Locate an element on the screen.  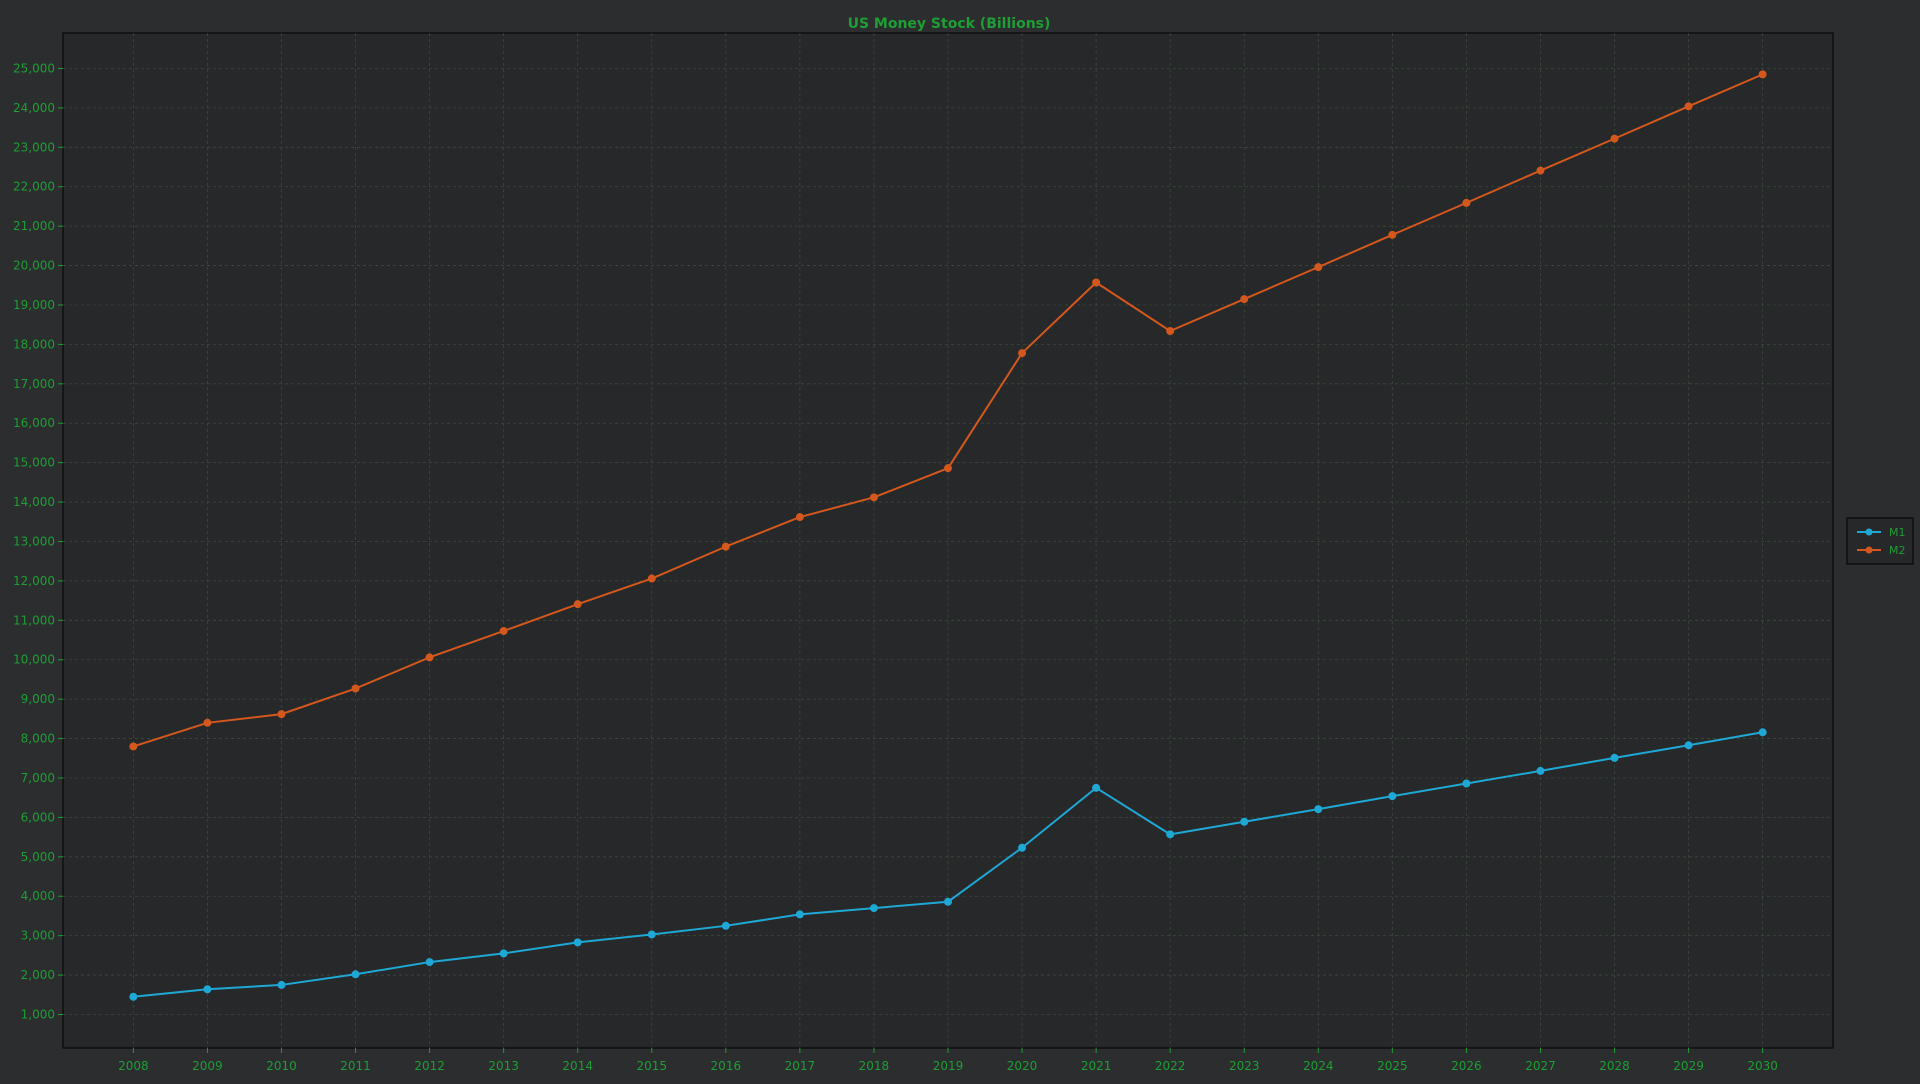
x-tick-label: 2019 is located at coordinates (948, 1066).